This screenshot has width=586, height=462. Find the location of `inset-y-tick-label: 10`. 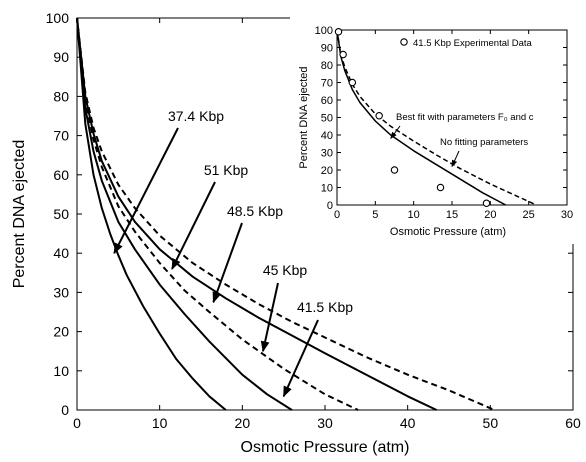

inset-y-tick-label: 10 is located at coordinates (327, 189).